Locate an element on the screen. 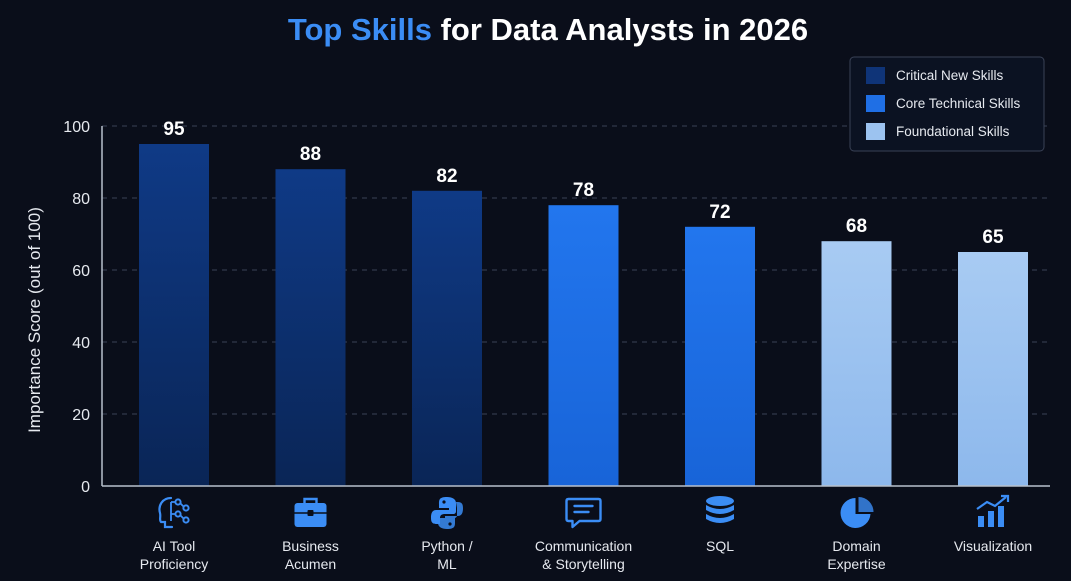 Image resolution: width=1071 pixels, height=581 pixels. value-label: 82 is located at coordinates (446, 176).